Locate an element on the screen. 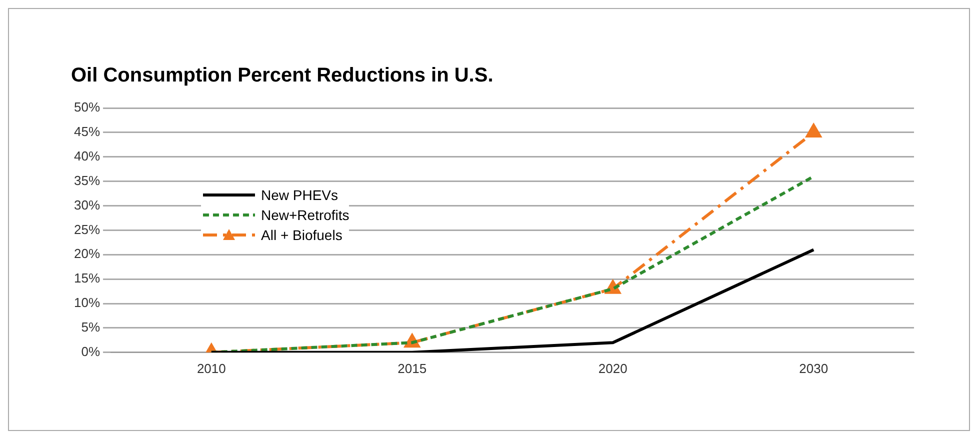 This screenshot has width=980, height=439. y-tick-label: 30% is located at coordinates (87, 204).